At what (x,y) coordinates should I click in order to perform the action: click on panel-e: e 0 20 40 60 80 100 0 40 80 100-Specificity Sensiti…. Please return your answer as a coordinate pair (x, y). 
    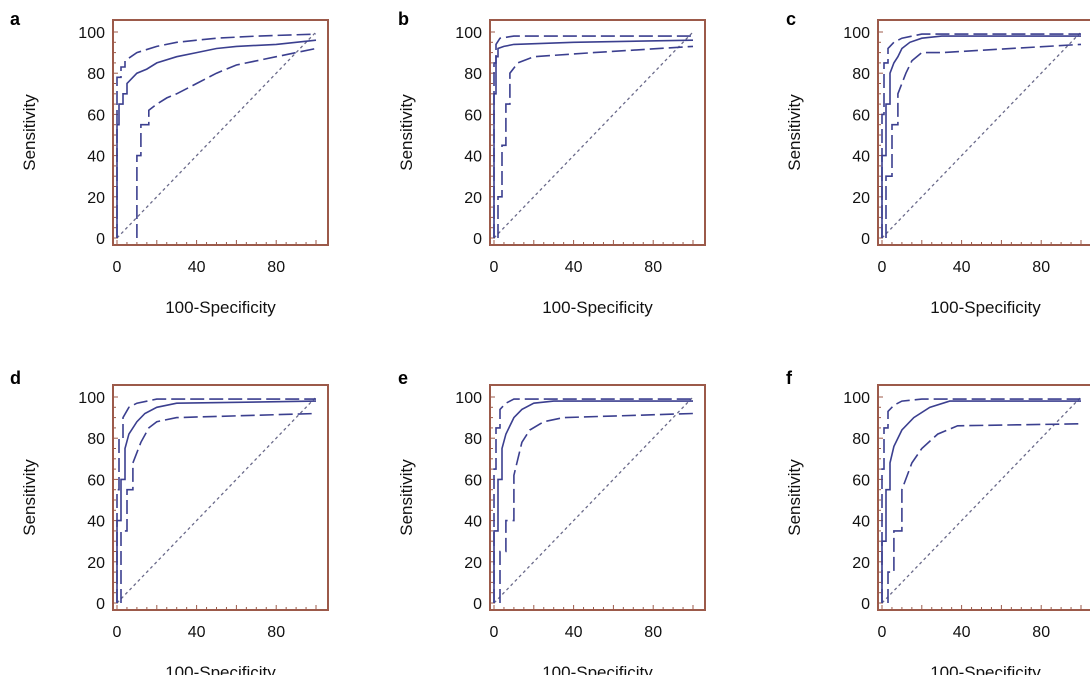
    Looking at the image, I should click on (551, 521).